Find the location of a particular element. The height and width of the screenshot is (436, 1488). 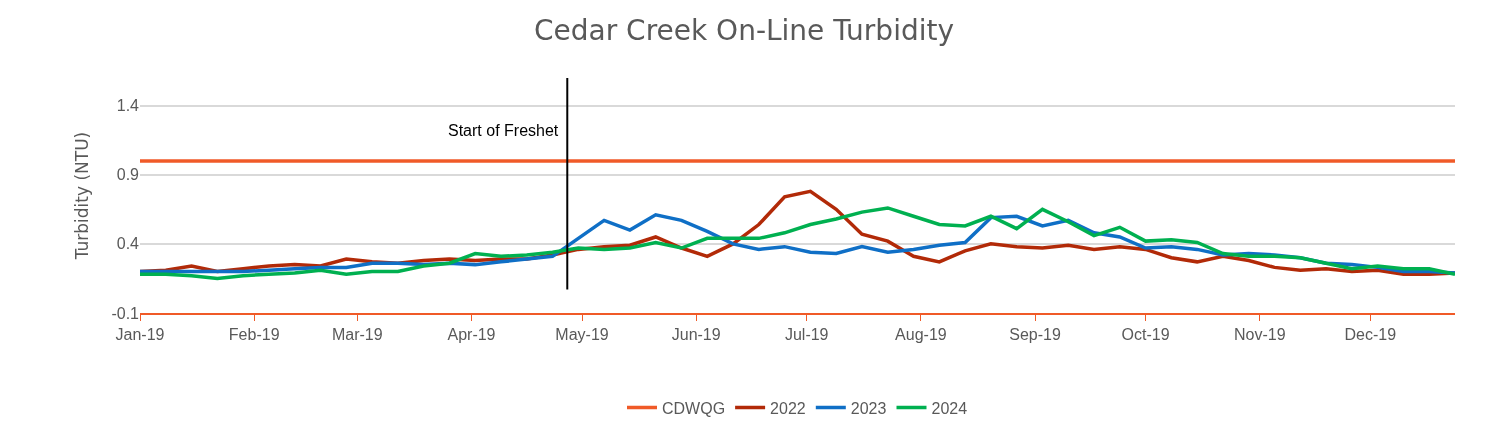

x-tick-label: Apr-19 is located at coordinates (471, 335).